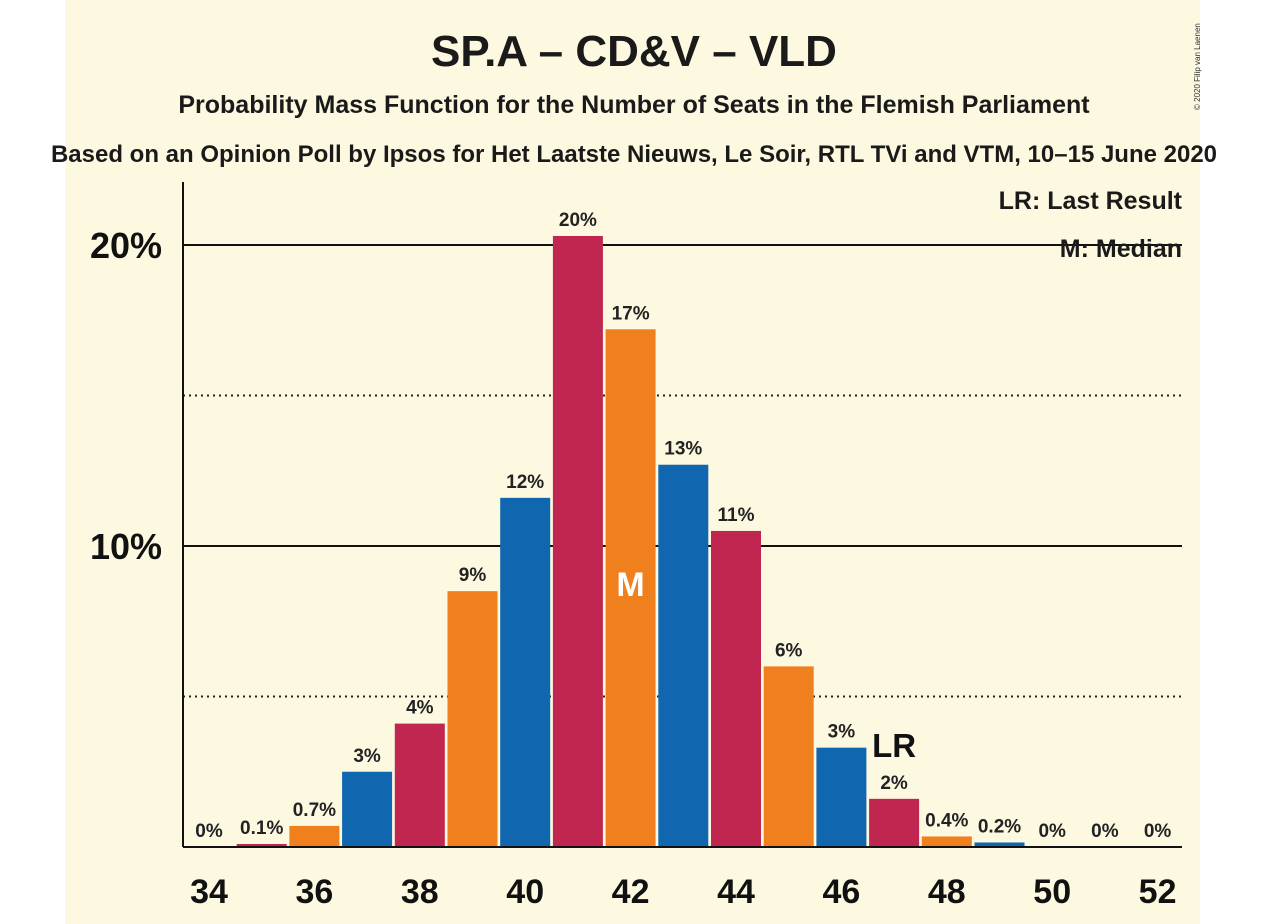 The image size is (1269, 924). I want to click on chart-title: SP.A – CD&V – VLD, so click(634, 51).